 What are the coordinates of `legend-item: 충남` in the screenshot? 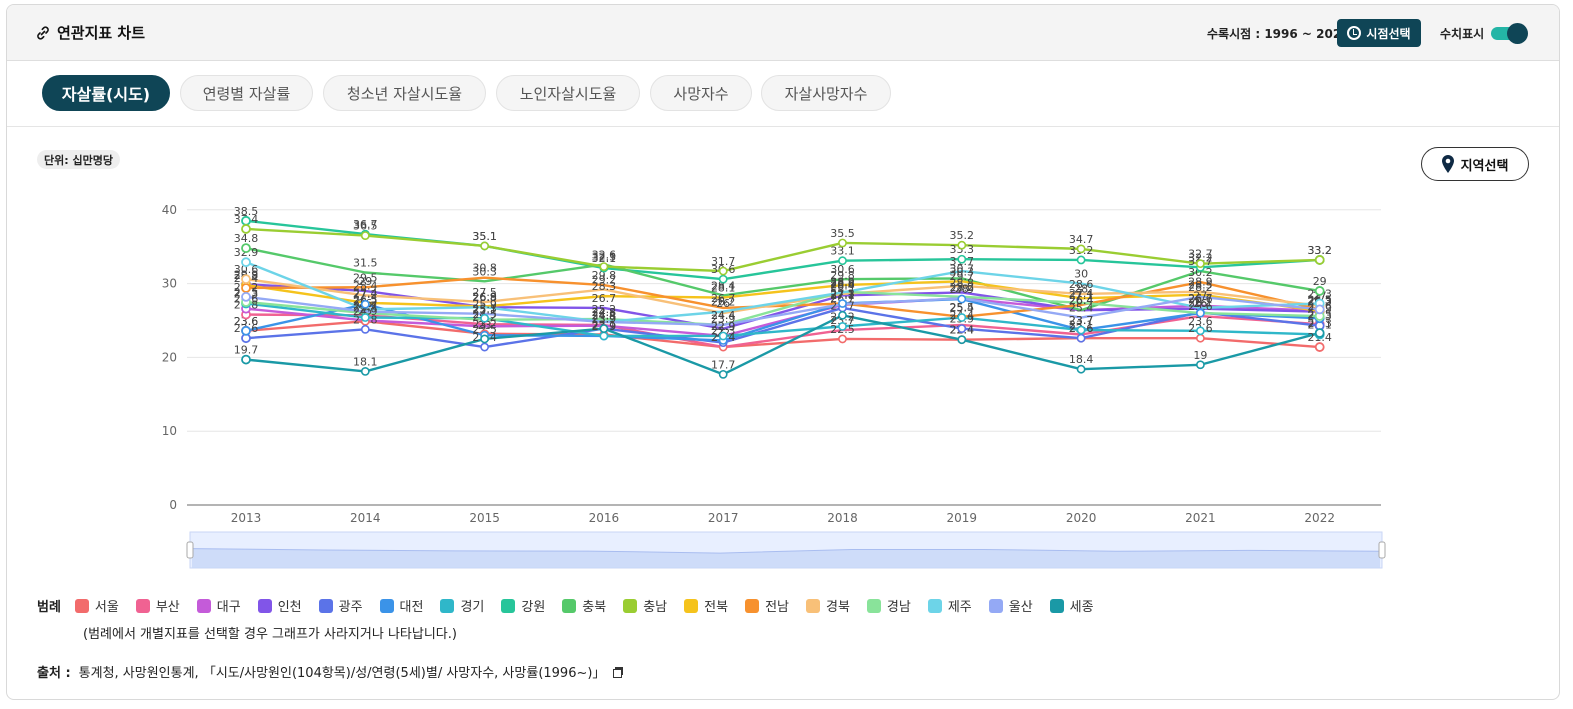 It's located at (645, 605).